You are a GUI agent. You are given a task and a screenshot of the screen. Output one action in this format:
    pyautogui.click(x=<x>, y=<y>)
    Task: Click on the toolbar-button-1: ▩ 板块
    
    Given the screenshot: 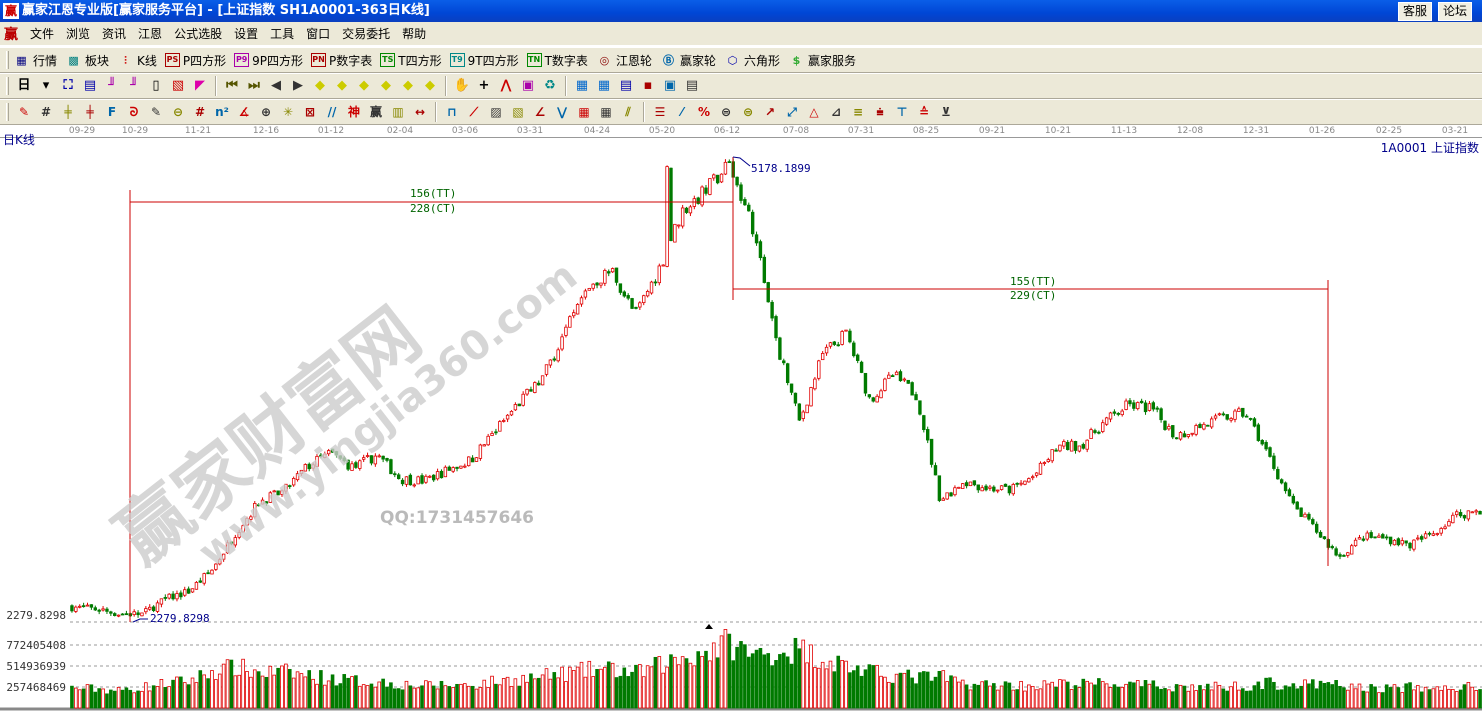 What is the action you would take?
    pyautogui.click(x=87, y=60)
    